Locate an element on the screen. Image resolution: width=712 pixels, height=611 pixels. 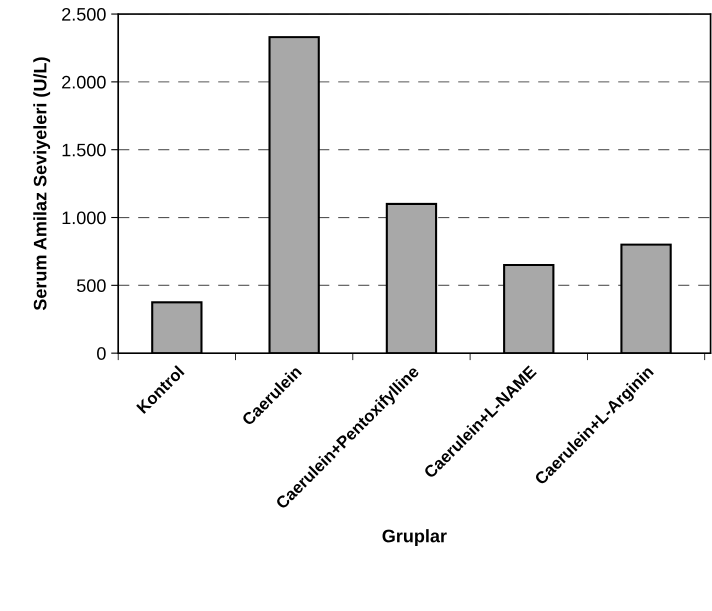
y-axis-title: Serum Amilaz Seviyeleri (U/L) is located at coordinates (41, 183).